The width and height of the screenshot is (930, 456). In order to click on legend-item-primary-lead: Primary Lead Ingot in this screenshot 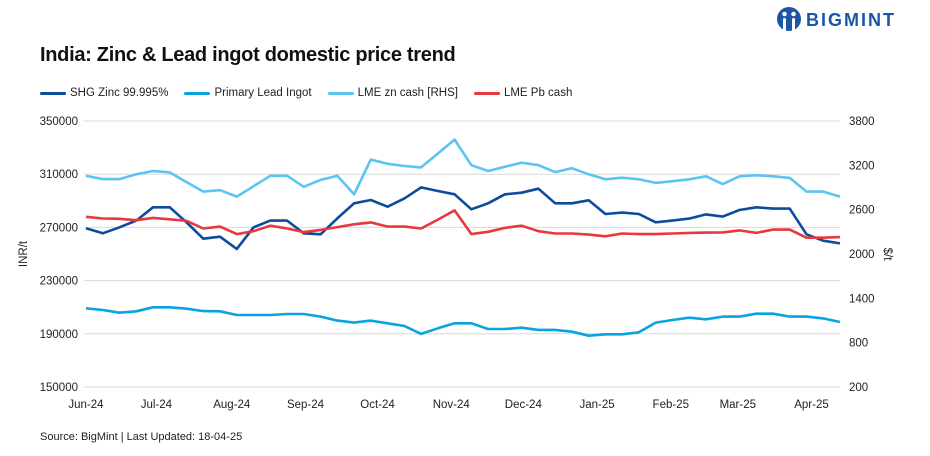, I will do `click(248, 93)`.